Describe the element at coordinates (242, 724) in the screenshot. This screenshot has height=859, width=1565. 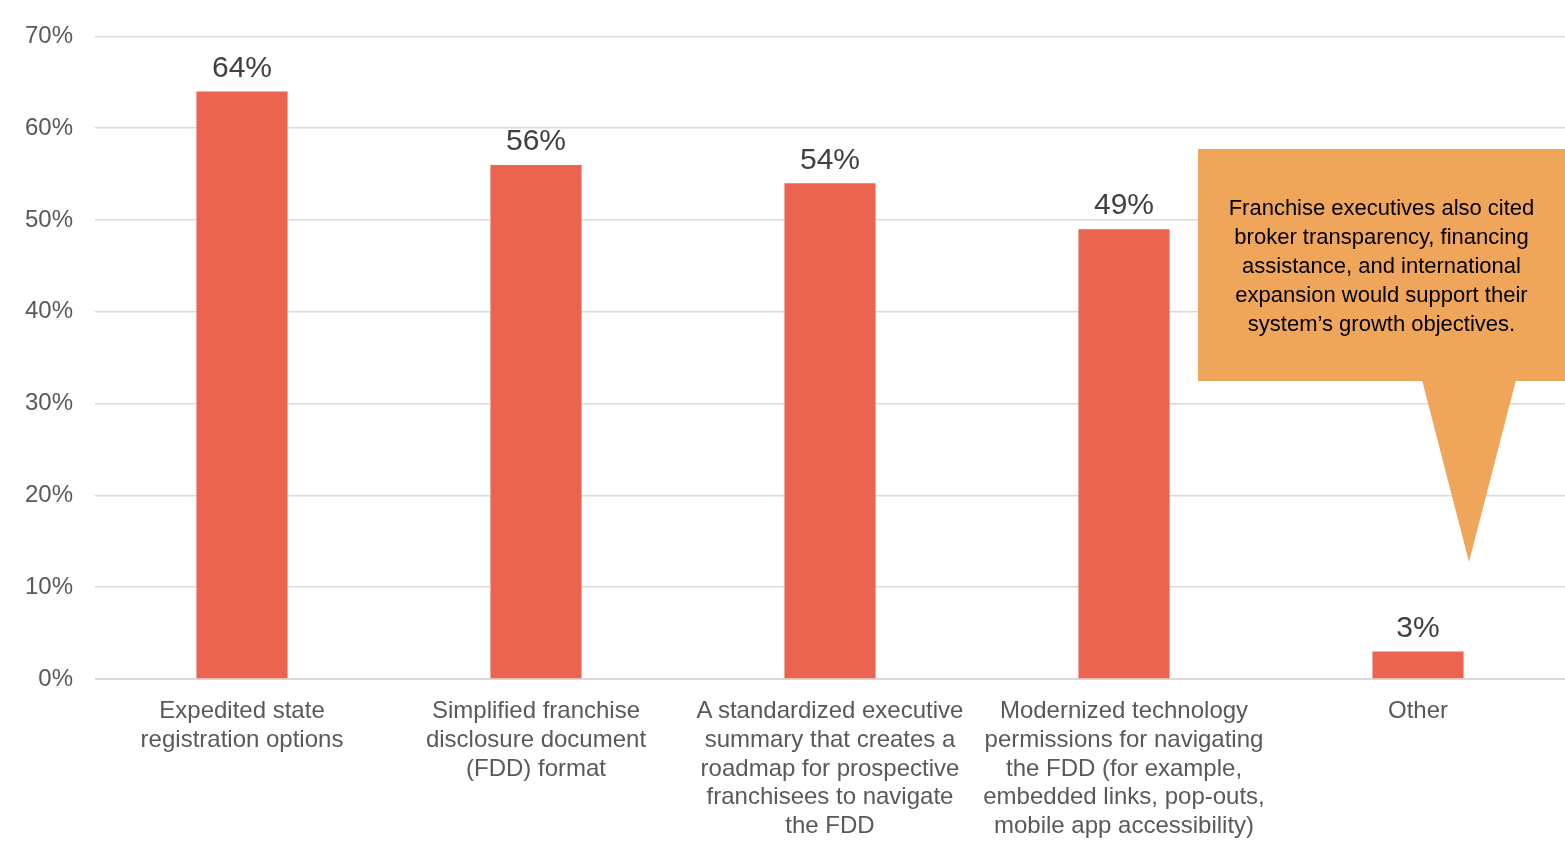
I see `x-tick-label: Expedited state registration options` at that location.